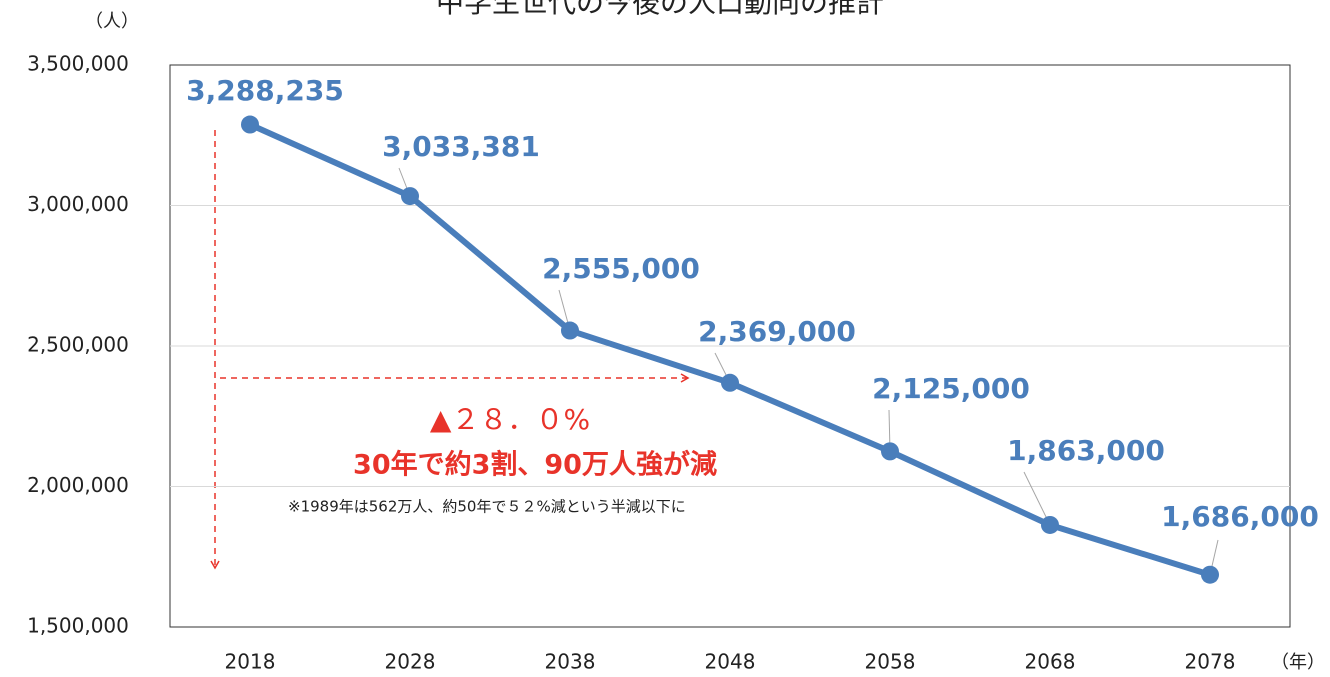 The image size is (1330, 677). Describe the element at coordinates (410, 662) in the screenshot. I see `x-tick-label: 2028` at that location.